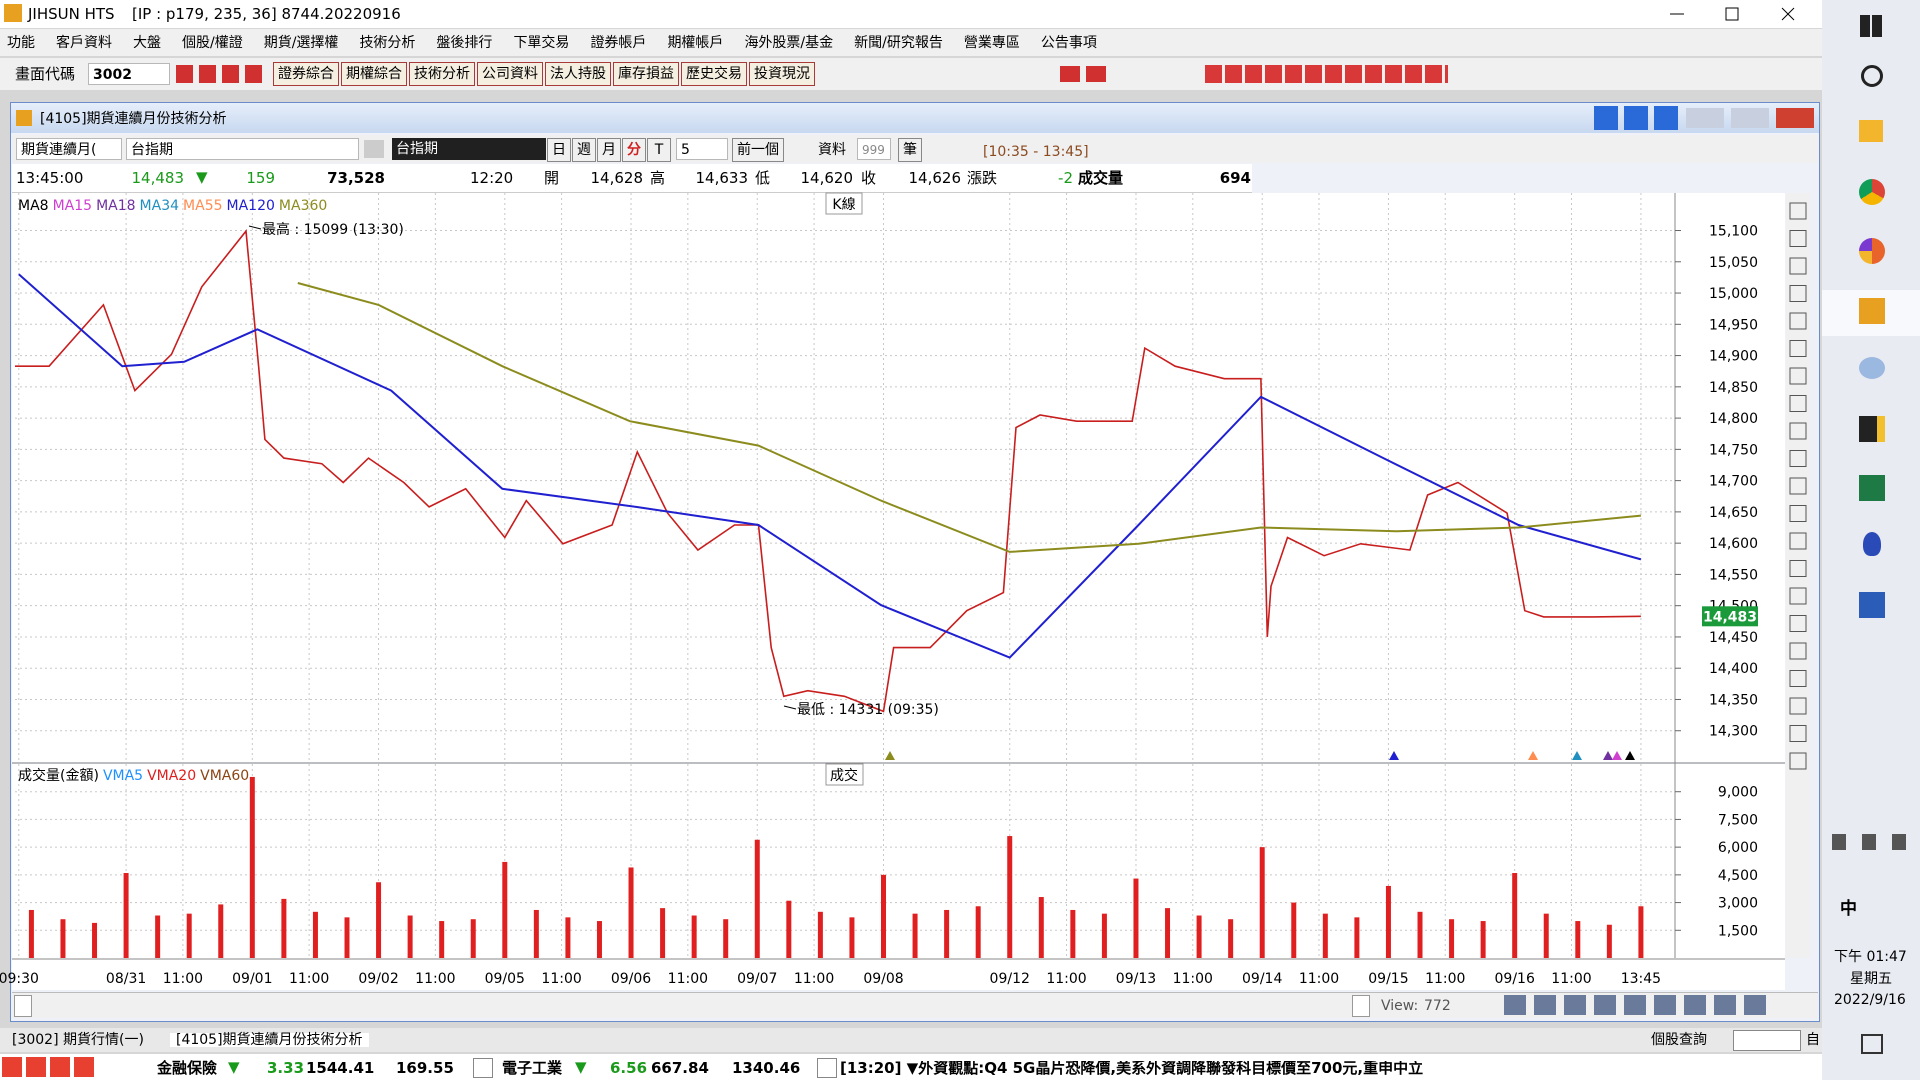 The height and width of the screenshot is (1080, 1920). I want to click on toolbar-button: 公司資料, so click(510, 74).